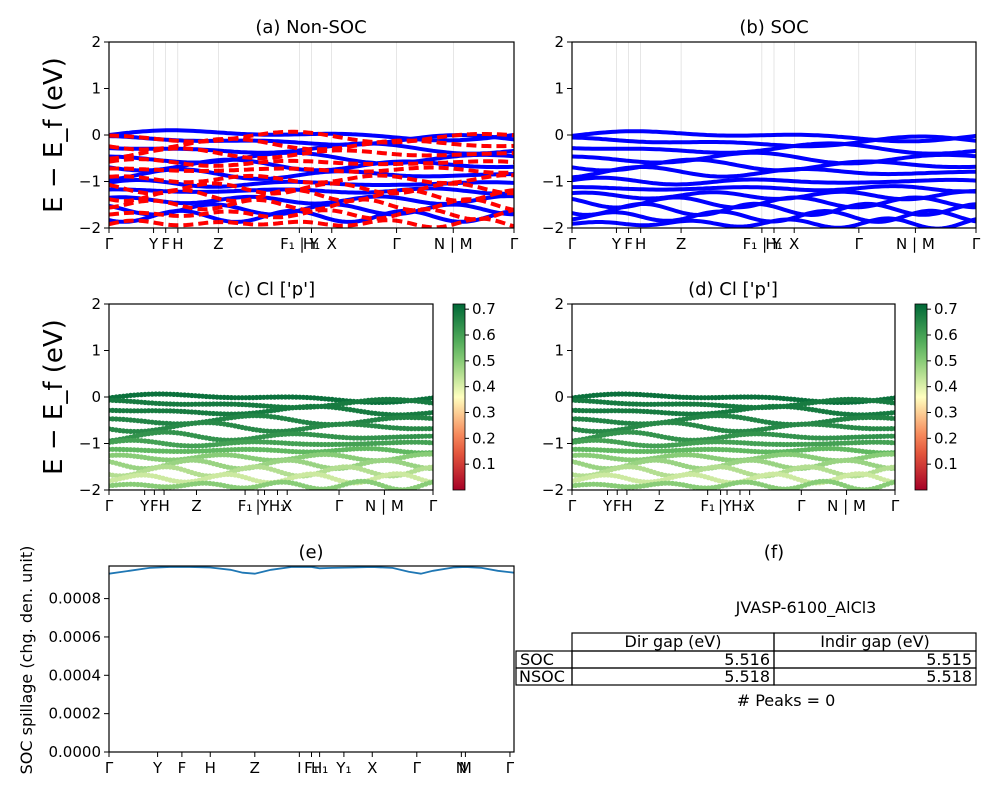 This screenshot has height=800, width=1000. Describe the element at coordinates (915, 244) in the screenshot. I see `x-tick-label: N | M` at that location.